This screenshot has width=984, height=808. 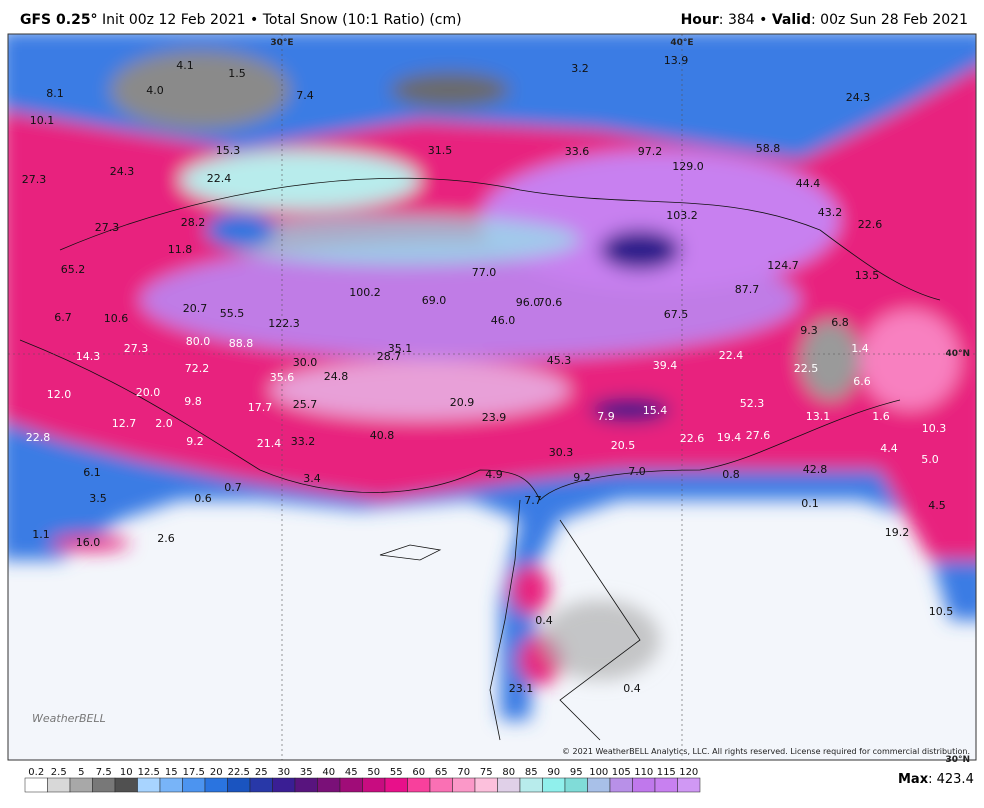 I want to click on colorbar-label: 0.2, so click(x=36, y=772).